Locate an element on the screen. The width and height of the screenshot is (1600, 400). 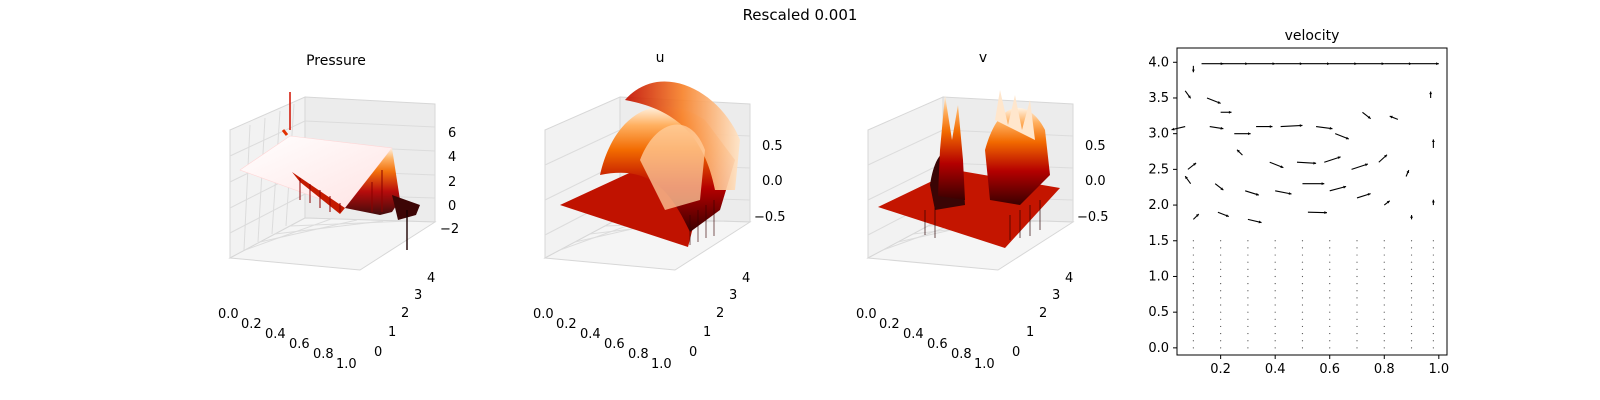
z-tick-label: 6 is located at coordinates (452, 133).